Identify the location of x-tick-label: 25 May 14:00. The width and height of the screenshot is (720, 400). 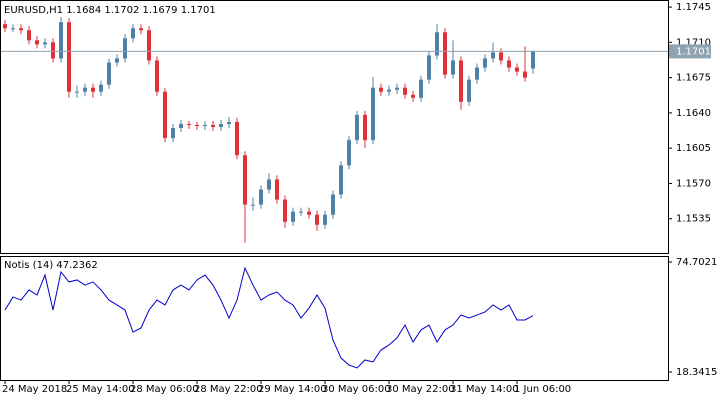
(100, 389).